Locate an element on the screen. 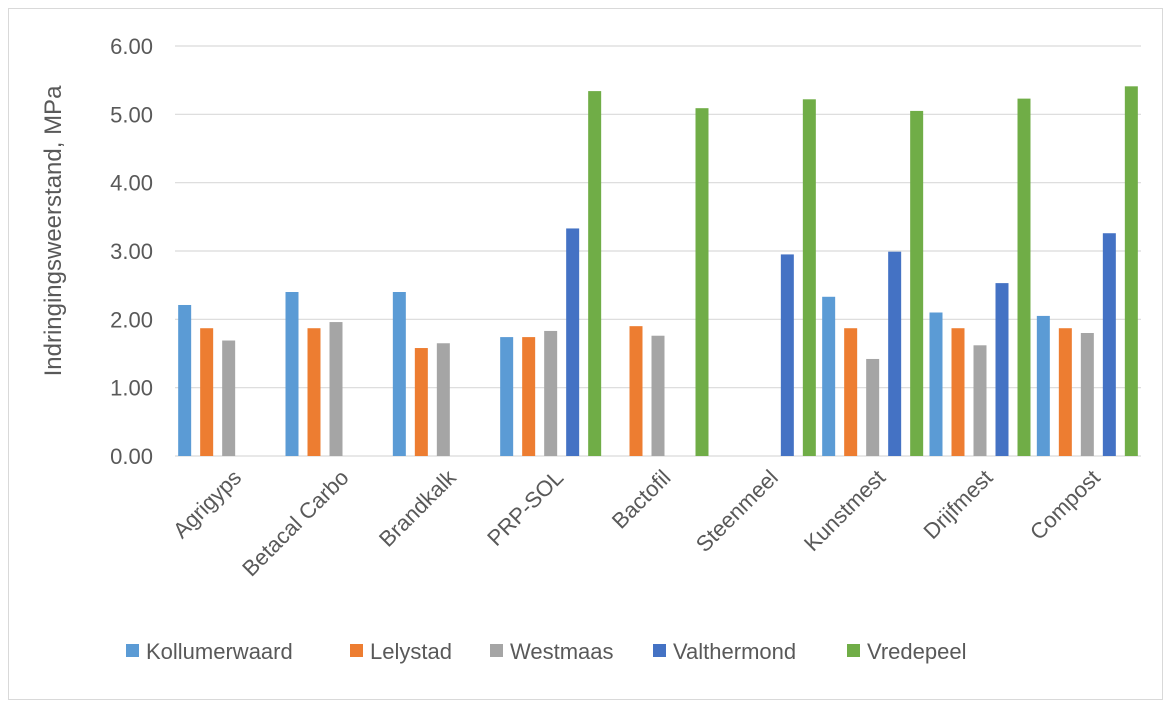 The width and height of the screenshot is (1167, 706). bar-lelystad-betacal-carbo is located at coordinates (314, 392).